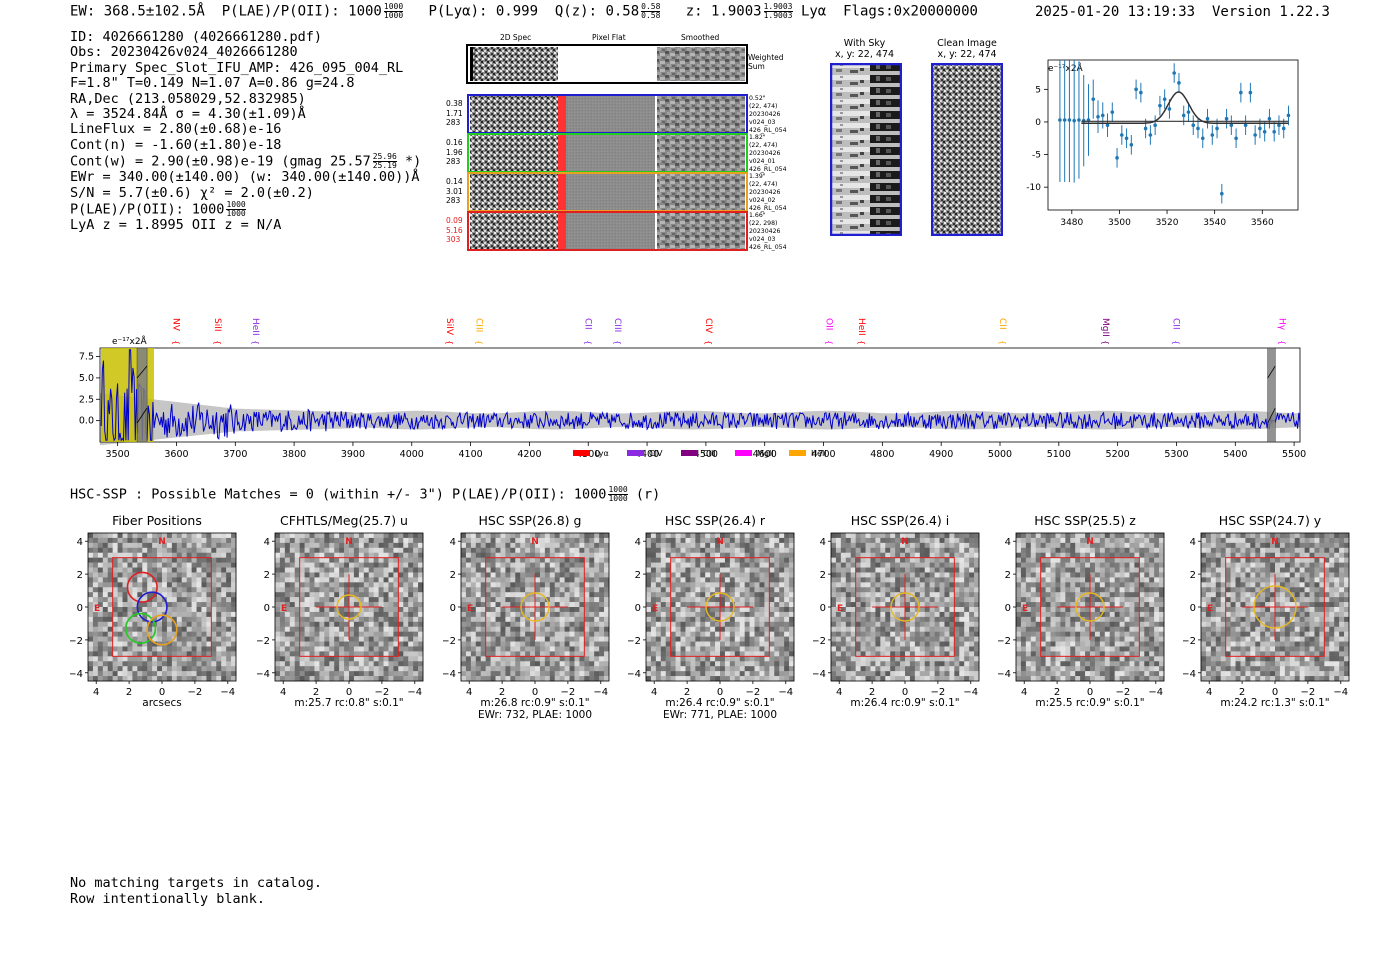  Describe the element at coordinates (449, 327) in the screenshot. I see `emission-line-label: SiIV` at that location.